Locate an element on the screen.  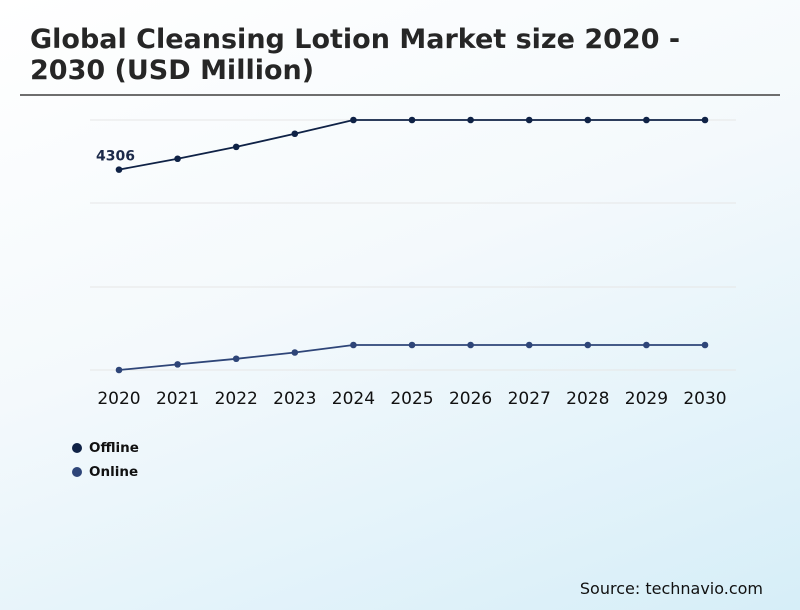
x-tick-label-2023: 2023 is located at coordinates (294, 399).